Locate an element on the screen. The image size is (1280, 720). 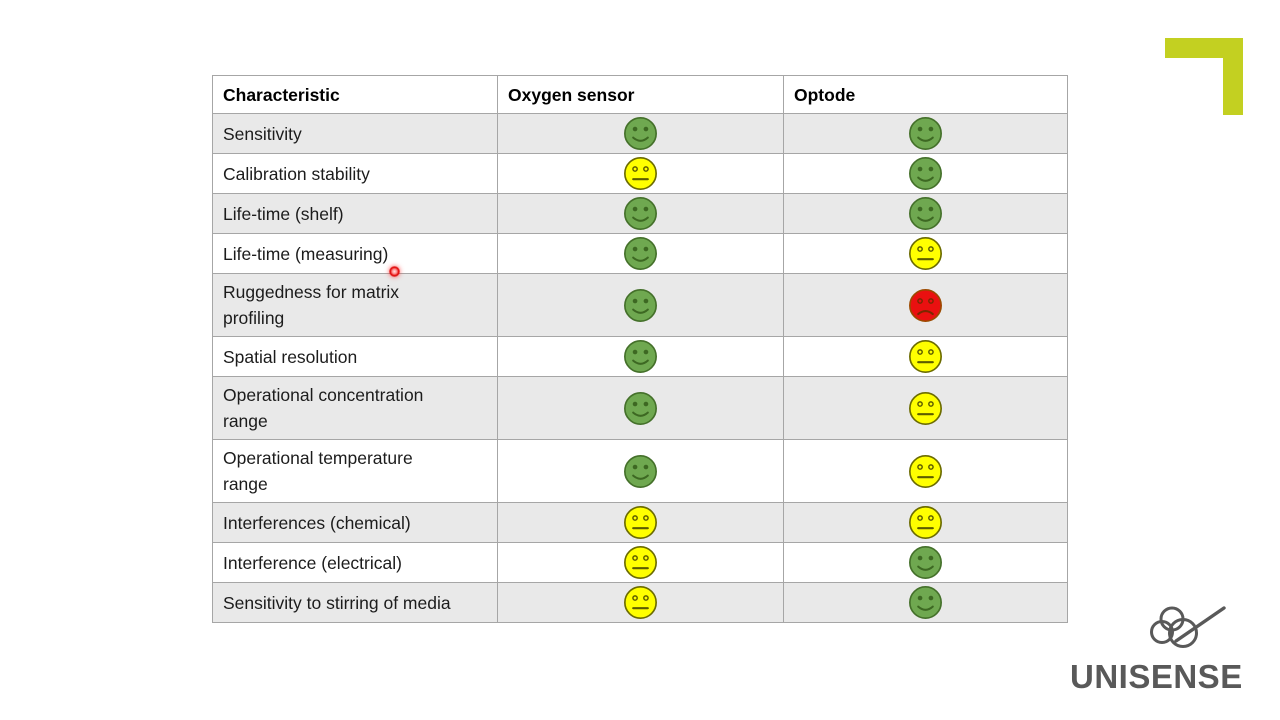
table-row: Life-time (measuring) is located at coordinates (640, 253).